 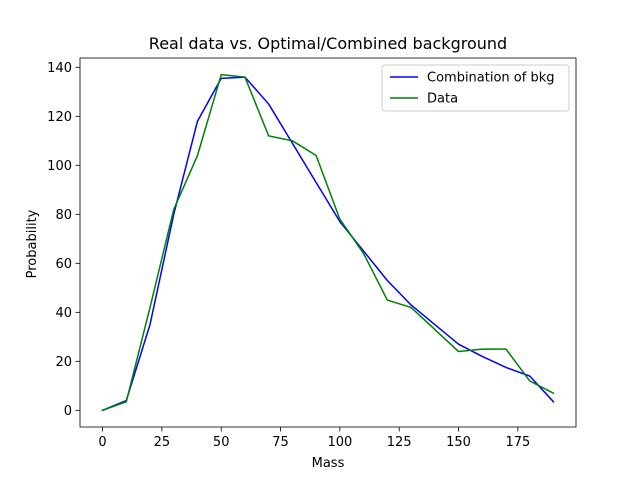 What do you see at coordinates (221, 442) in the screenshot?
I see `x-tick-label: 50` at bounding box center [221, 442].